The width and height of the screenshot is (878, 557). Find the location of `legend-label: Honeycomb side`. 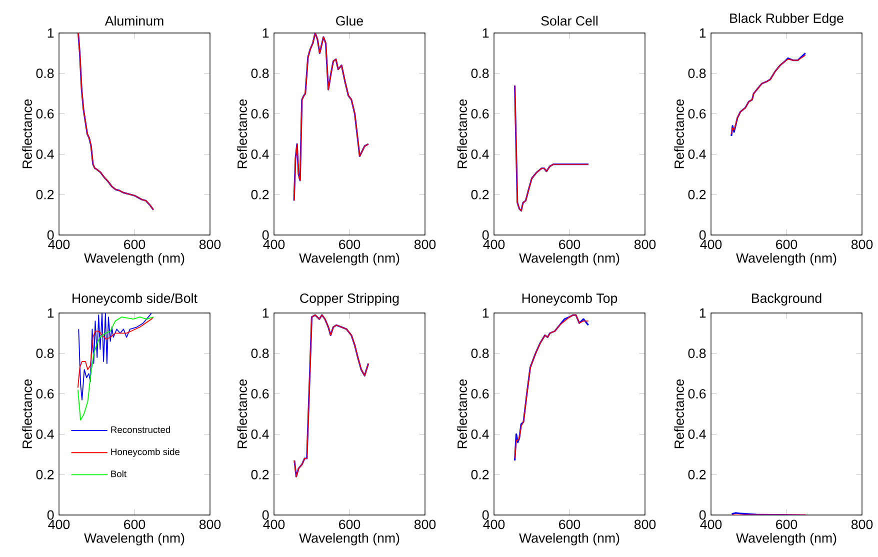

legend-label: Honeycomb side is located at coordinates (145, 452).